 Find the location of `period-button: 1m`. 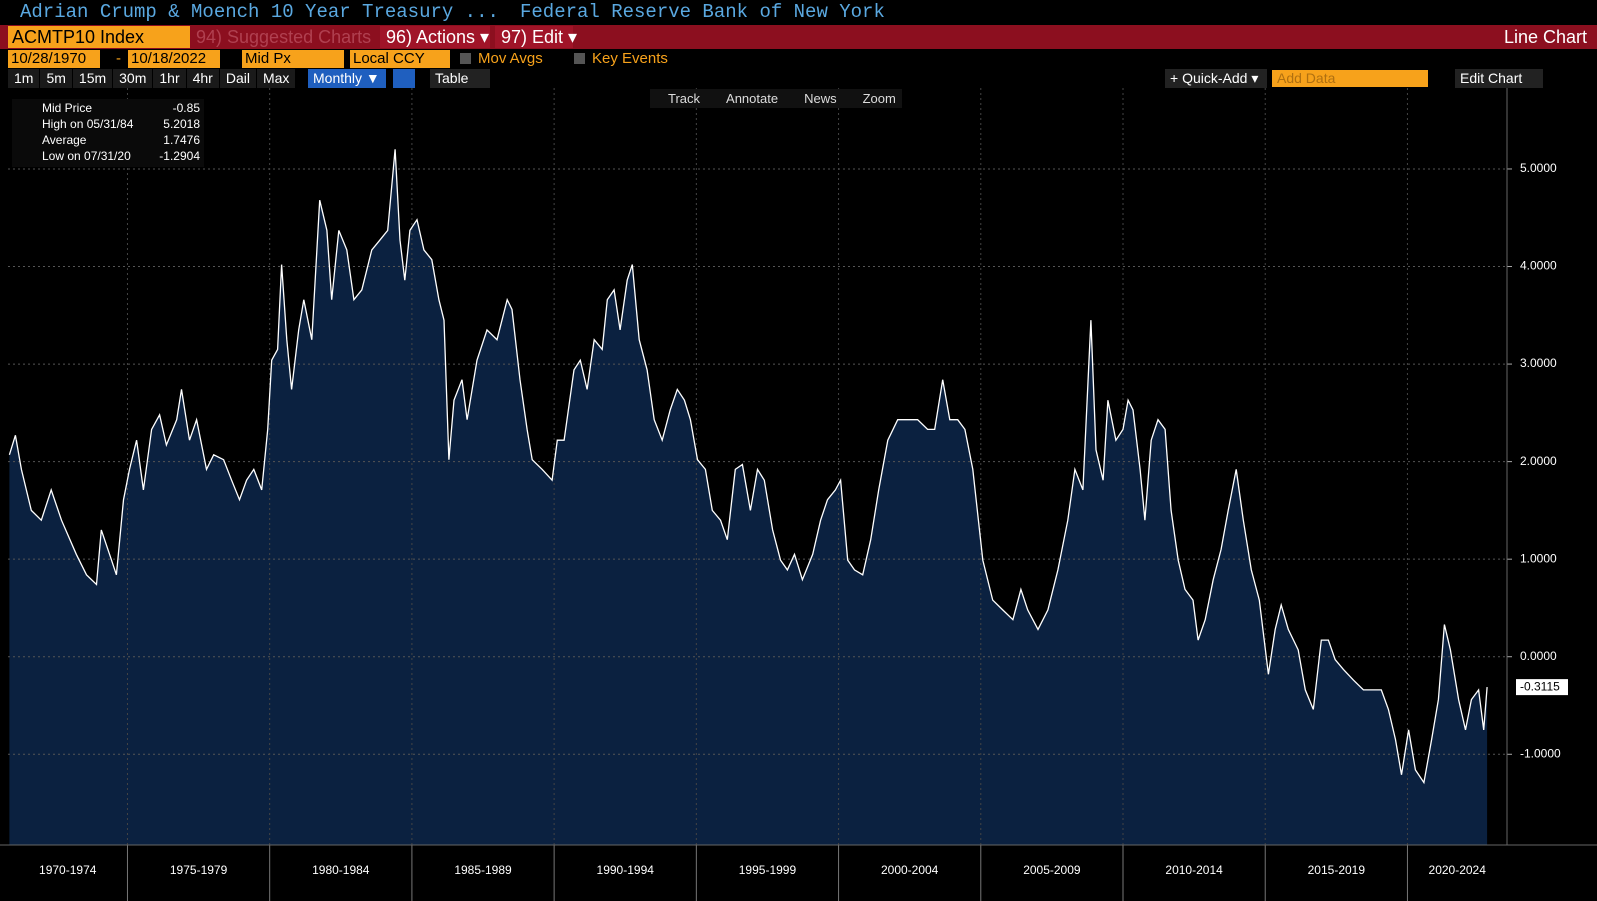

period-button: 1m is located at coordinates (24, 78).